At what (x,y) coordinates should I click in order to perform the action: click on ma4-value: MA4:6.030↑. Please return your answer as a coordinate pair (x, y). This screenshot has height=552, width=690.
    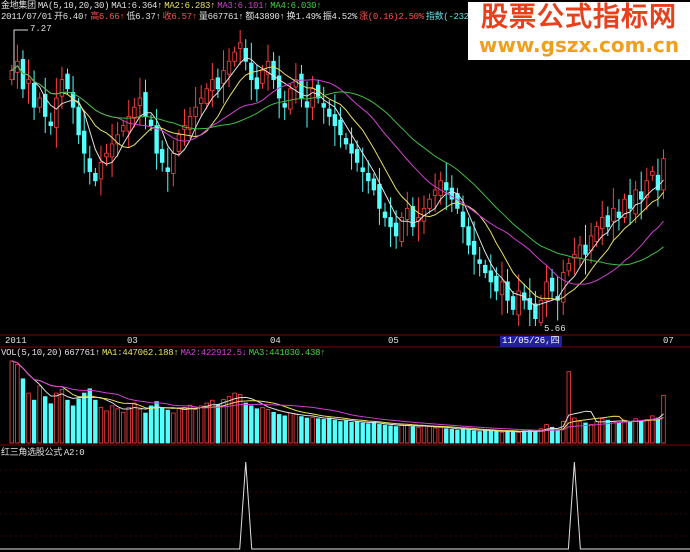
    Looking at the image, I should click on (296, 6).